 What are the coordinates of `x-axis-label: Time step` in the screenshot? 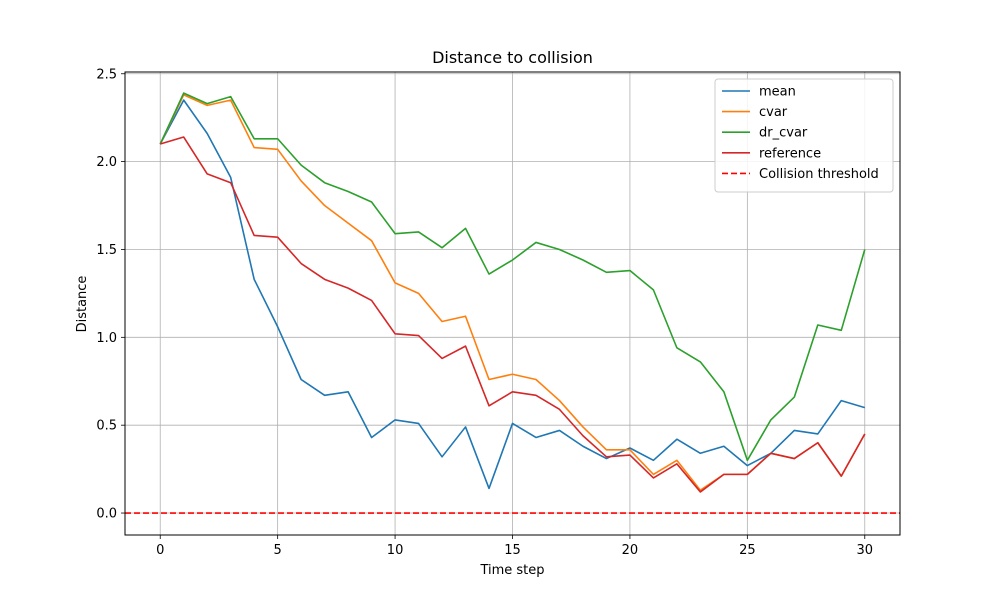 It's located at (511, 570).